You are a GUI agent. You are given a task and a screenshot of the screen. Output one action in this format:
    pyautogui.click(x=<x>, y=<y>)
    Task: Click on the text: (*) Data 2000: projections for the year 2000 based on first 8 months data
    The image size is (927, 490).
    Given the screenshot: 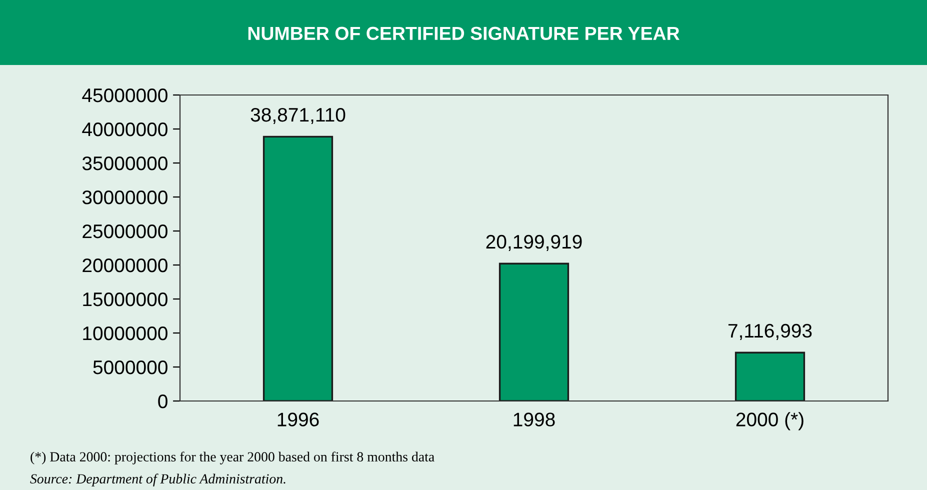 What is the action you would take?
    pyautogui.click(x=232, y=458)
    